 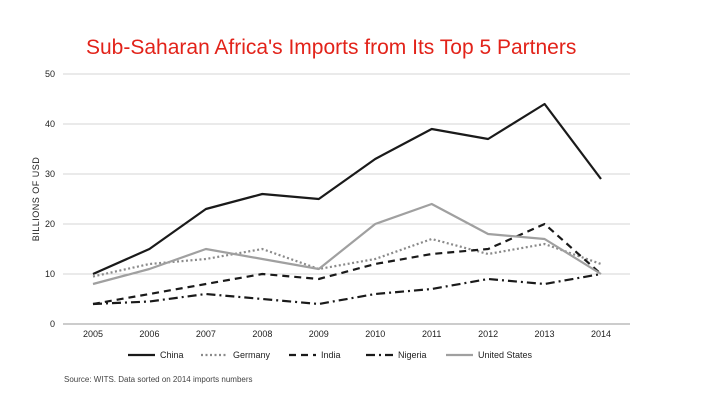 What do you see at coordinates (50, 199) in the screenshot?
I see `y-tick-labels: 0 10 20 30 40 50` at bounding box center [50, 199].